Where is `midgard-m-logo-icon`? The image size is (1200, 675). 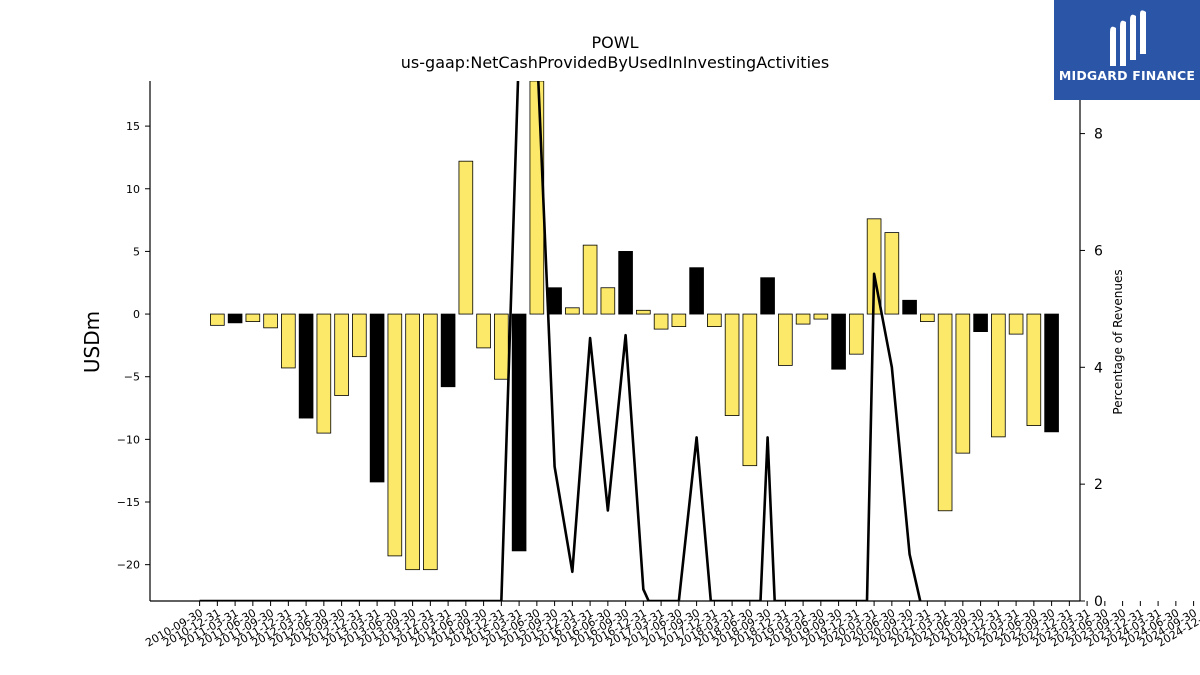 midgard-m-logo-icon is located at coordinates (1128, 38).